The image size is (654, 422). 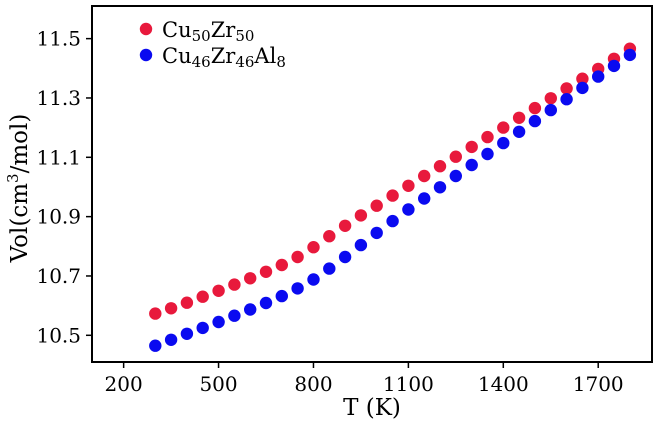 What do you see at coordinates (58, 335) in the screenshot?
I see `y-tick-label: 10.5` at bounding box center [58, 335].